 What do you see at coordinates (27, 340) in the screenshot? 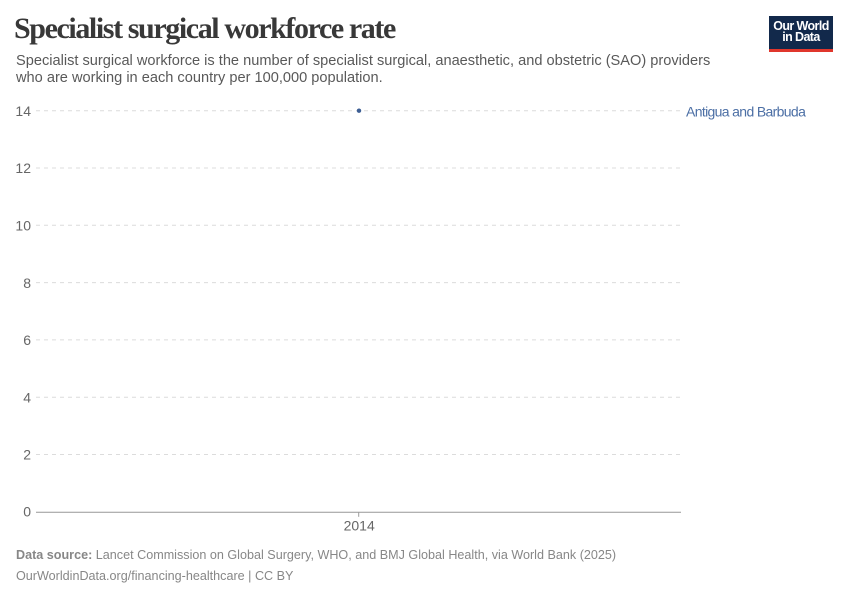
I see `svg-text: 6` at bounding box center [27, 340].